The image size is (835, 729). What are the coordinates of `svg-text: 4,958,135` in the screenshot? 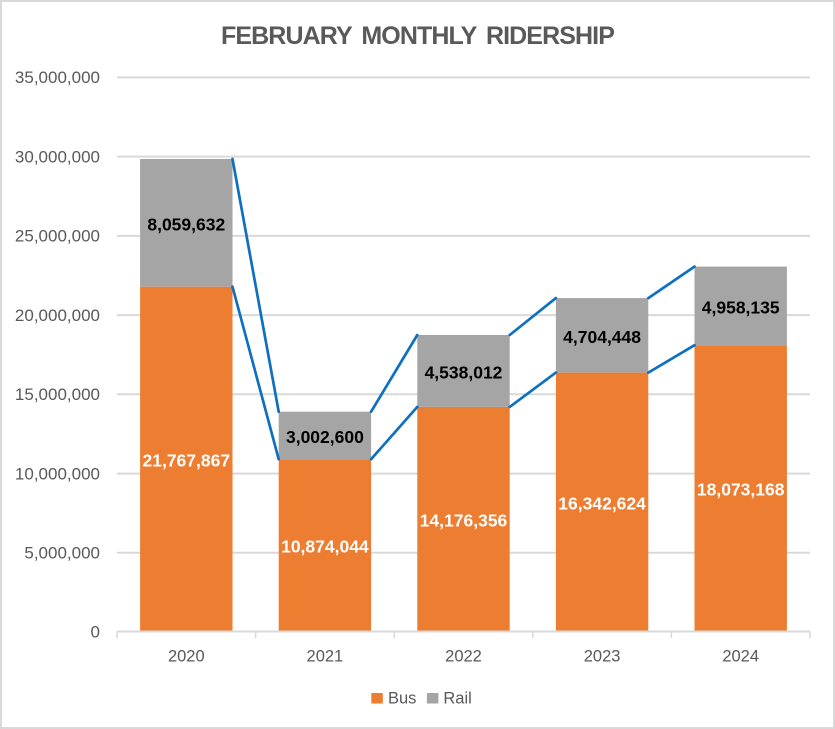 It's located at (741, 308).